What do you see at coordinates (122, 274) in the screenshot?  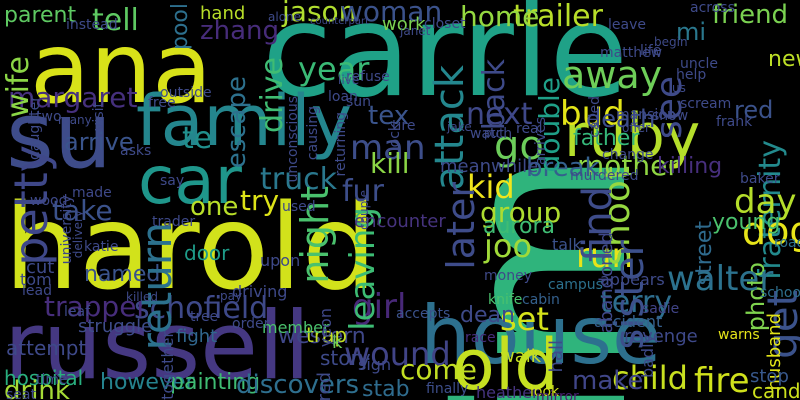 I see `word-named: named` at bounding box center [122, 274].